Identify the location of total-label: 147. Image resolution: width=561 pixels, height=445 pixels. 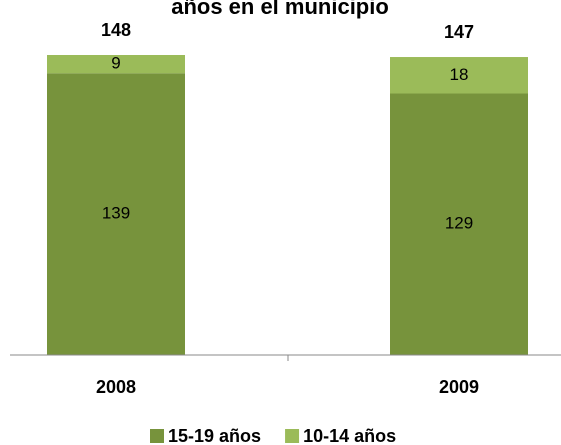
(459, 32).